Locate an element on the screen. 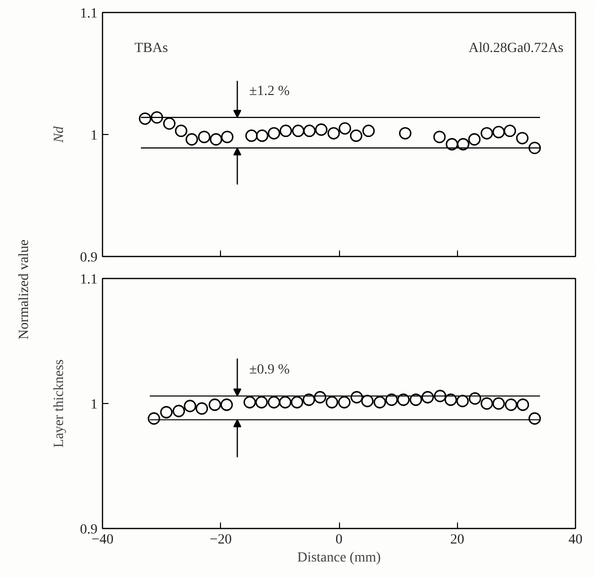 The height and width of the screenshot is (578, 609). x-tick-label: −20 is located at coordinates (221, 540).